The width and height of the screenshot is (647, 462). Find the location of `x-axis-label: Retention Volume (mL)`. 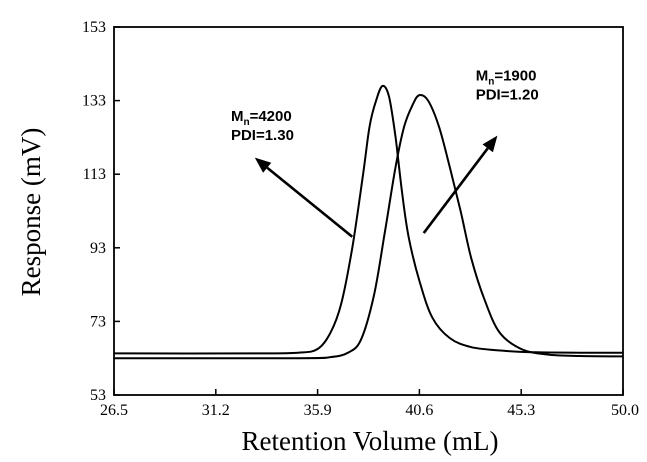

x-axis-label: Retention Volume (mL) is located at coordinates (370, 441).